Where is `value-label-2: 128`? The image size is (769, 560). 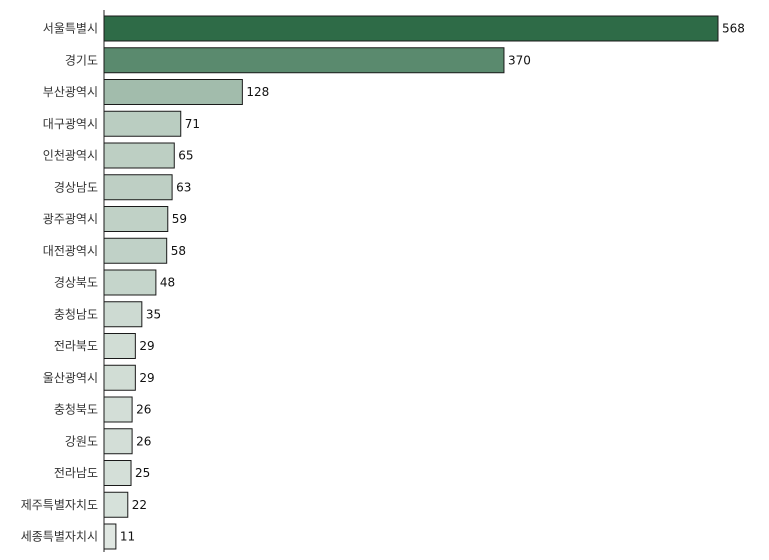
value-label-2: 128 is located at coordinates (257, 92).